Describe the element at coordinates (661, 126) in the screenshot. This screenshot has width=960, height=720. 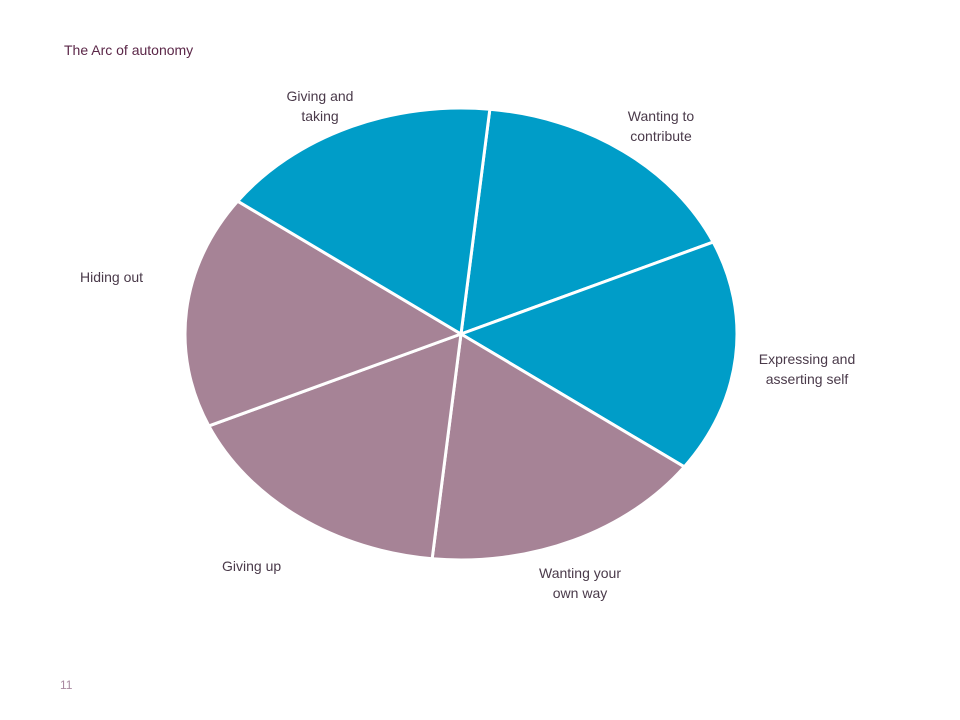
I see `slice-label-wanting-to-contribute: Wanting to contribute` at that location.